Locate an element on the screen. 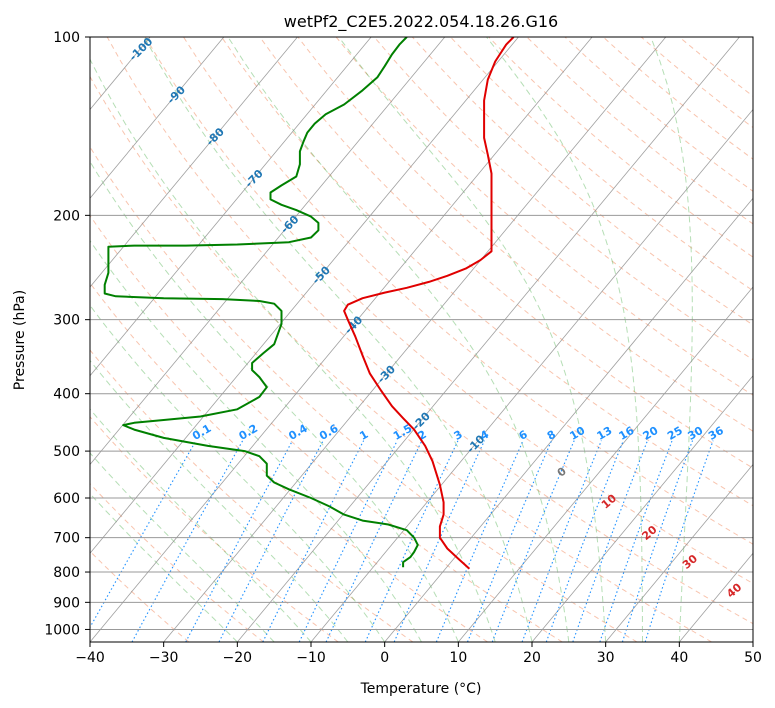 This screenshot has height=708, width=775. x-tick-label: 30 is located at coordinates (606, 658).